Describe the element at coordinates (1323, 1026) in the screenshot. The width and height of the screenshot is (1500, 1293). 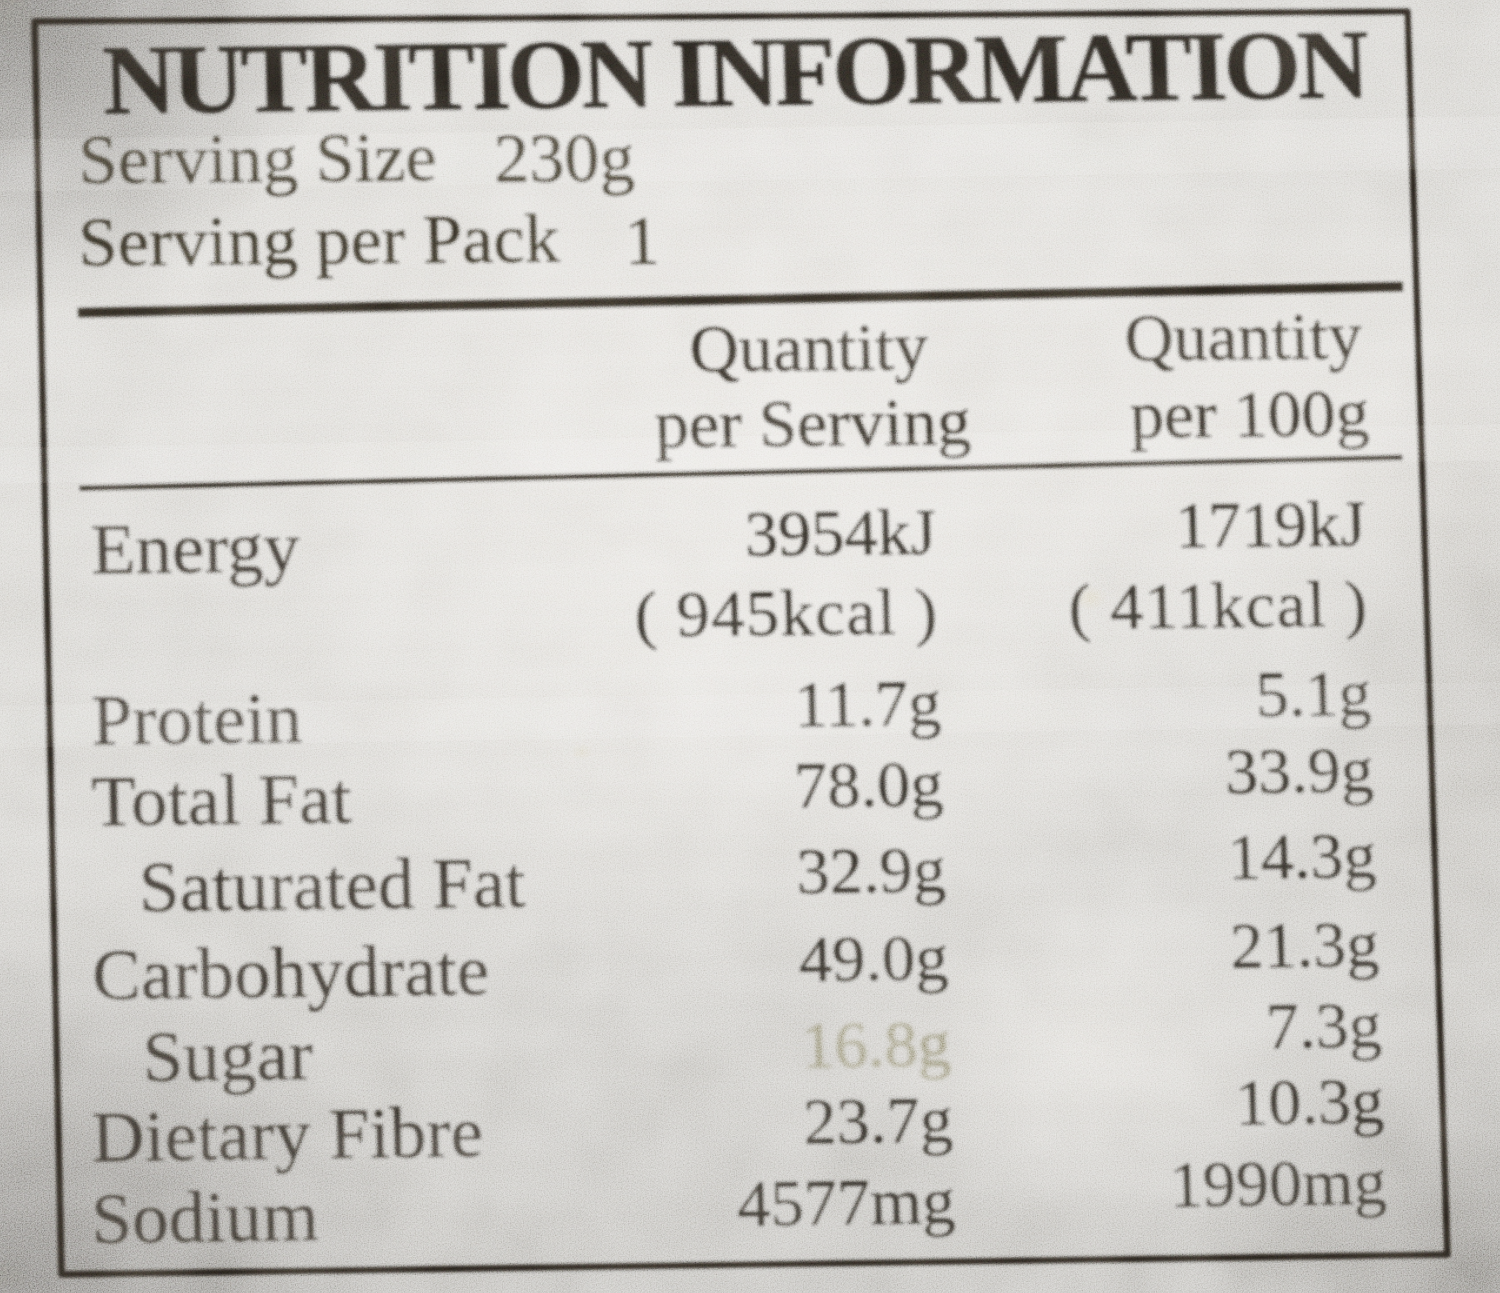
I see `row-value-sugar-per-100g: 7.3g` at that location.